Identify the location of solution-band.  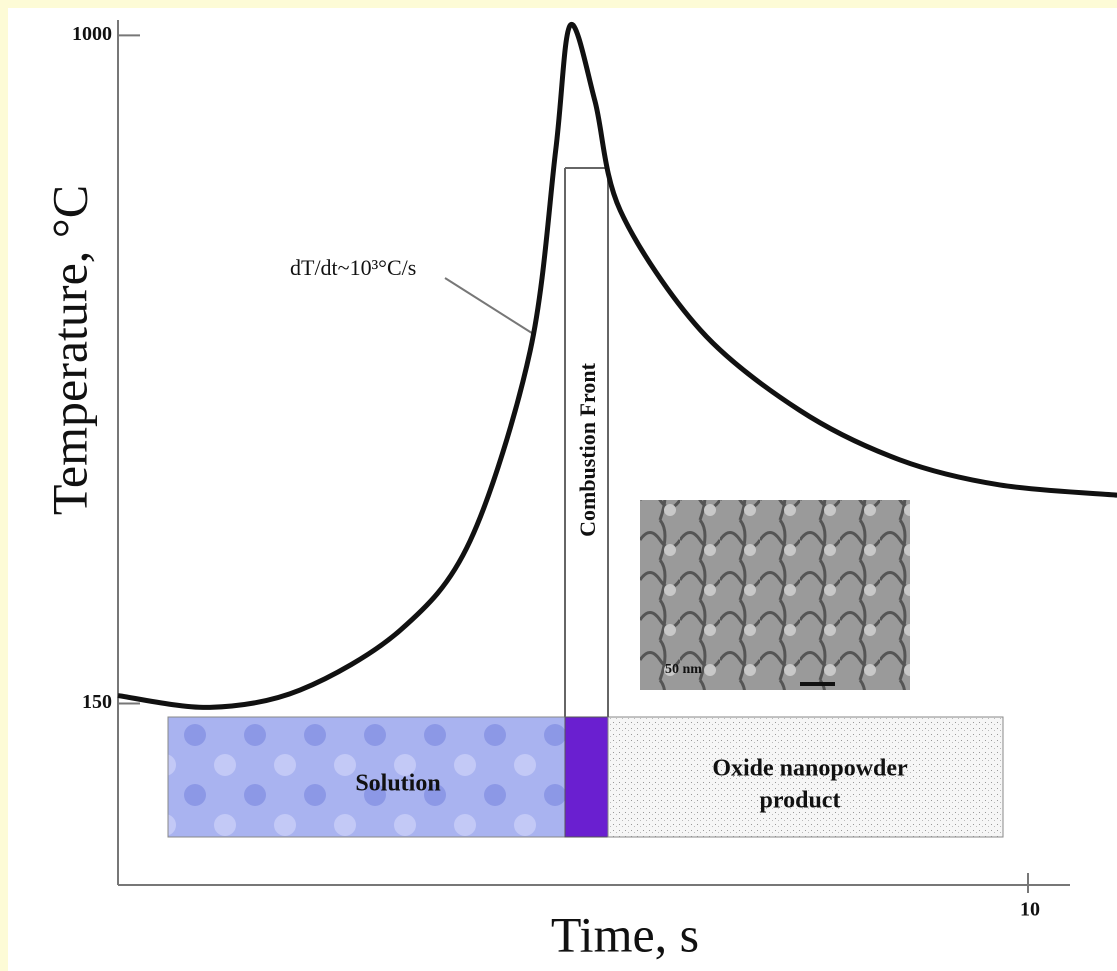
(366, 777).